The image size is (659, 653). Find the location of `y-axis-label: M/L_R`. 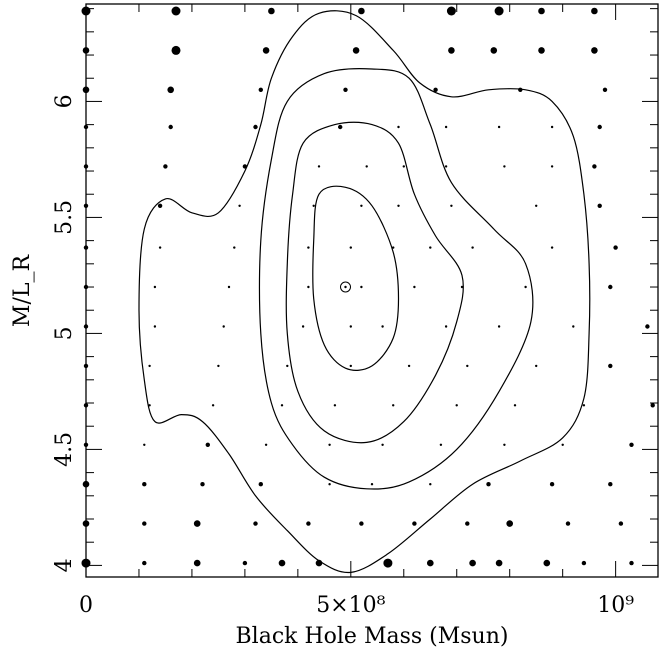

y-axis-label: M/L_R is located at coordinates (22, 291).